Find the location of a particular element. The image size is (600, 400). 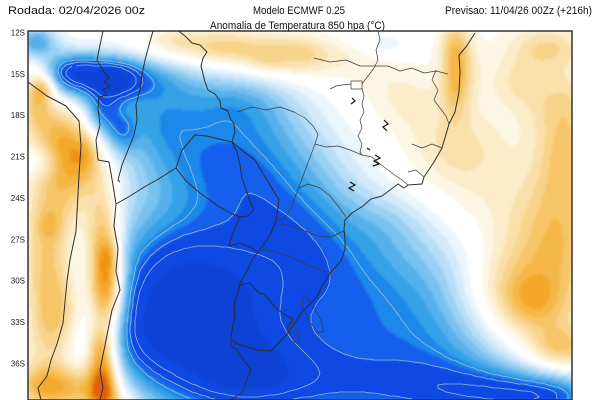

svg-text: 24S is located at coordinates (18, 198).